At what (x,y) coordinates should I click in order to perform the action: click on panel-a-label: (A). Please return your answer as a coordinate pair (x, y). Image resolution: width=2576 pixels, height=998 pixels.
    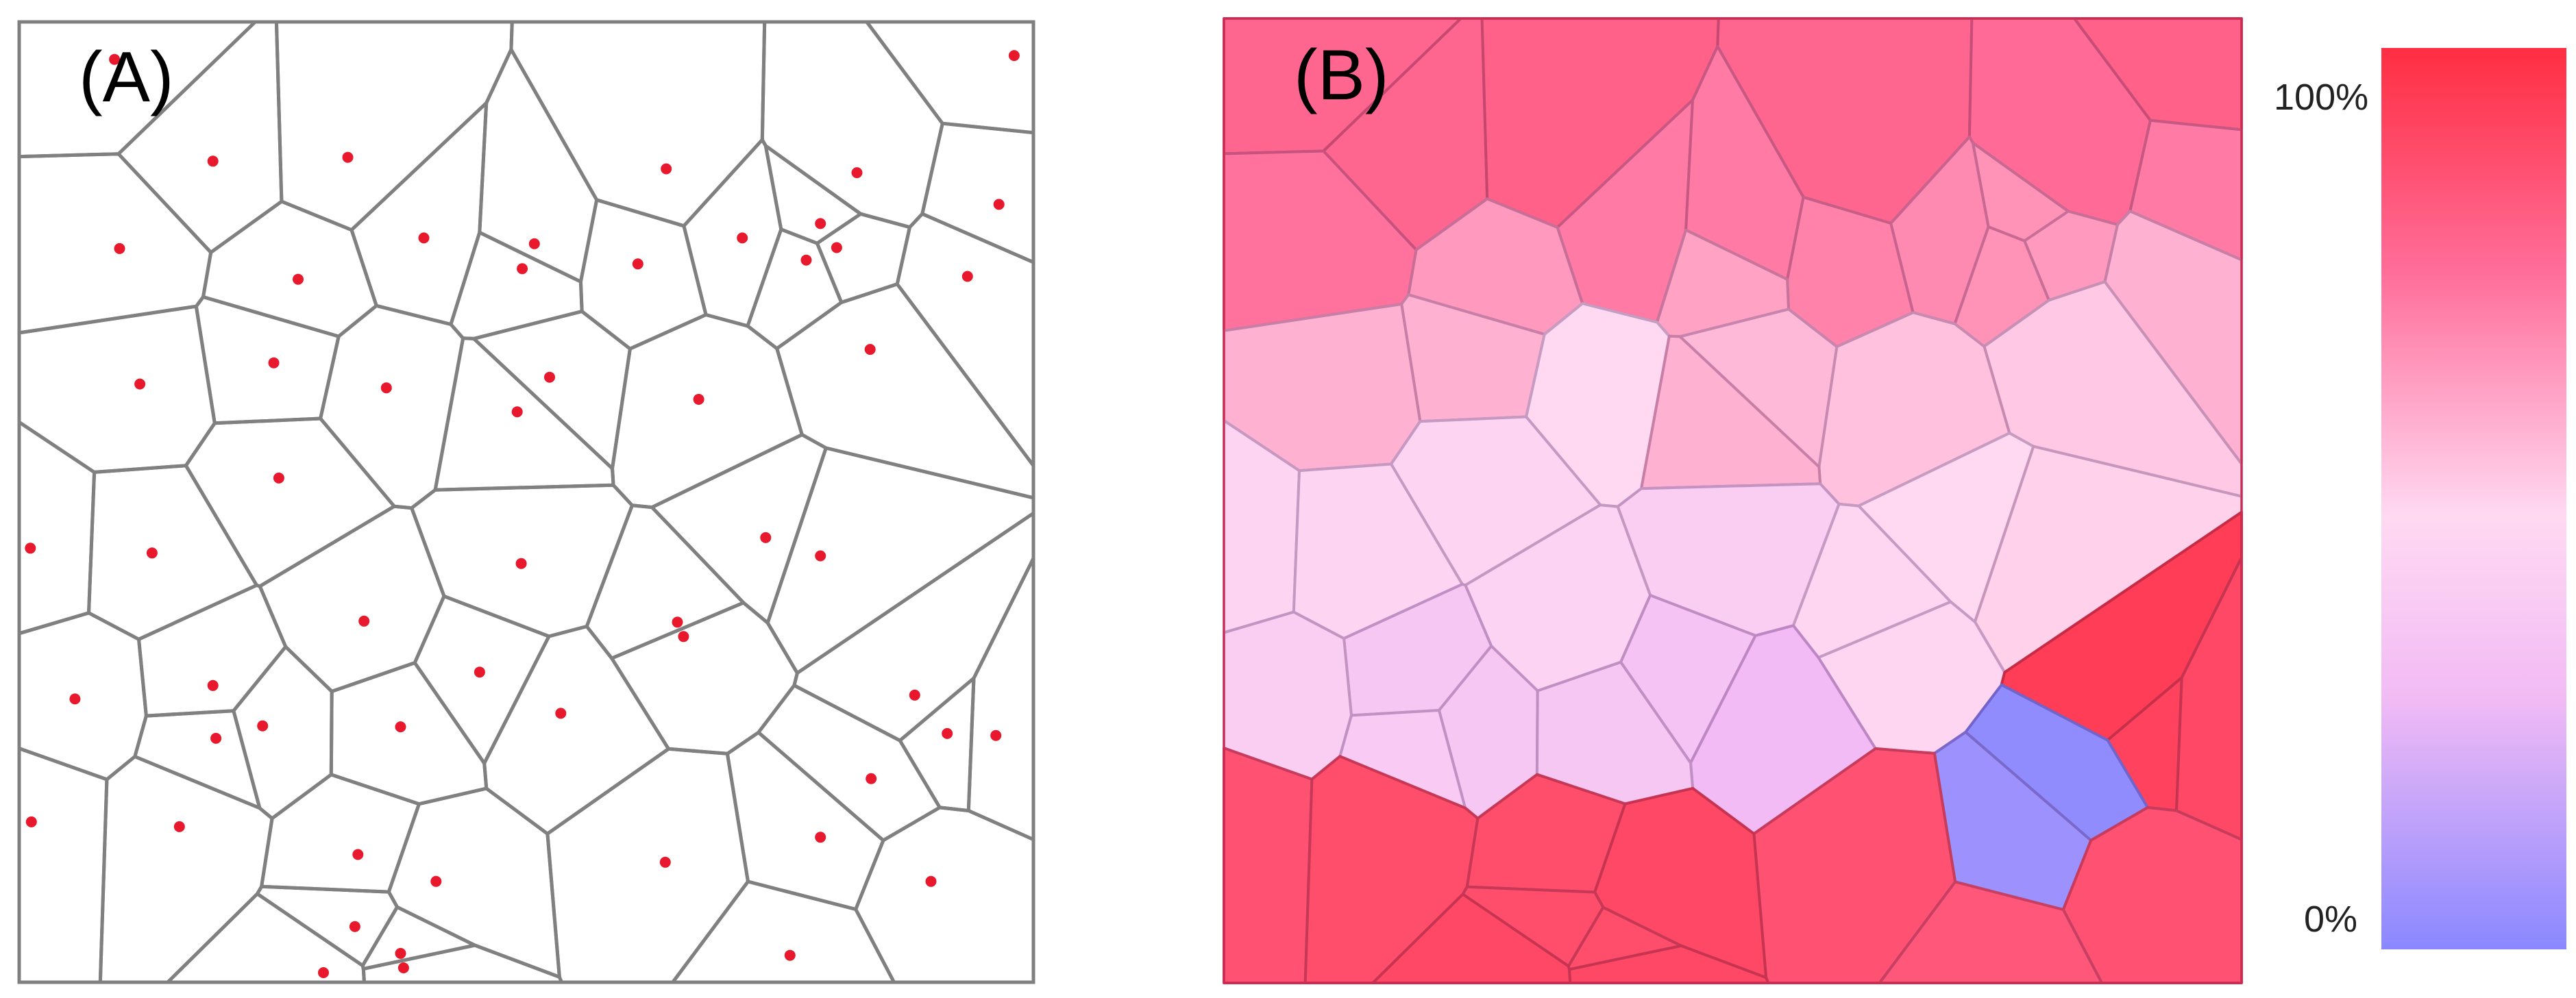
    Looking at the image, I should click on (127, 77).